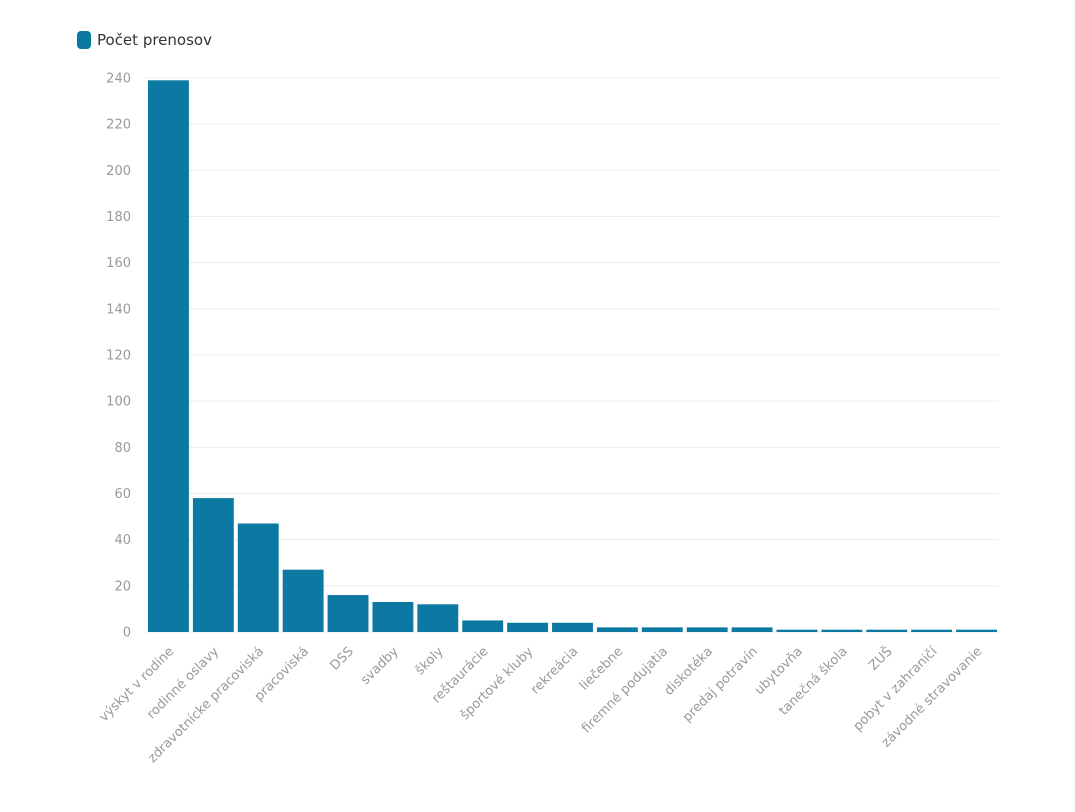  Describe the element at coordinates (84, 40) in the screenshot. I see `legend-swatch` at that location.